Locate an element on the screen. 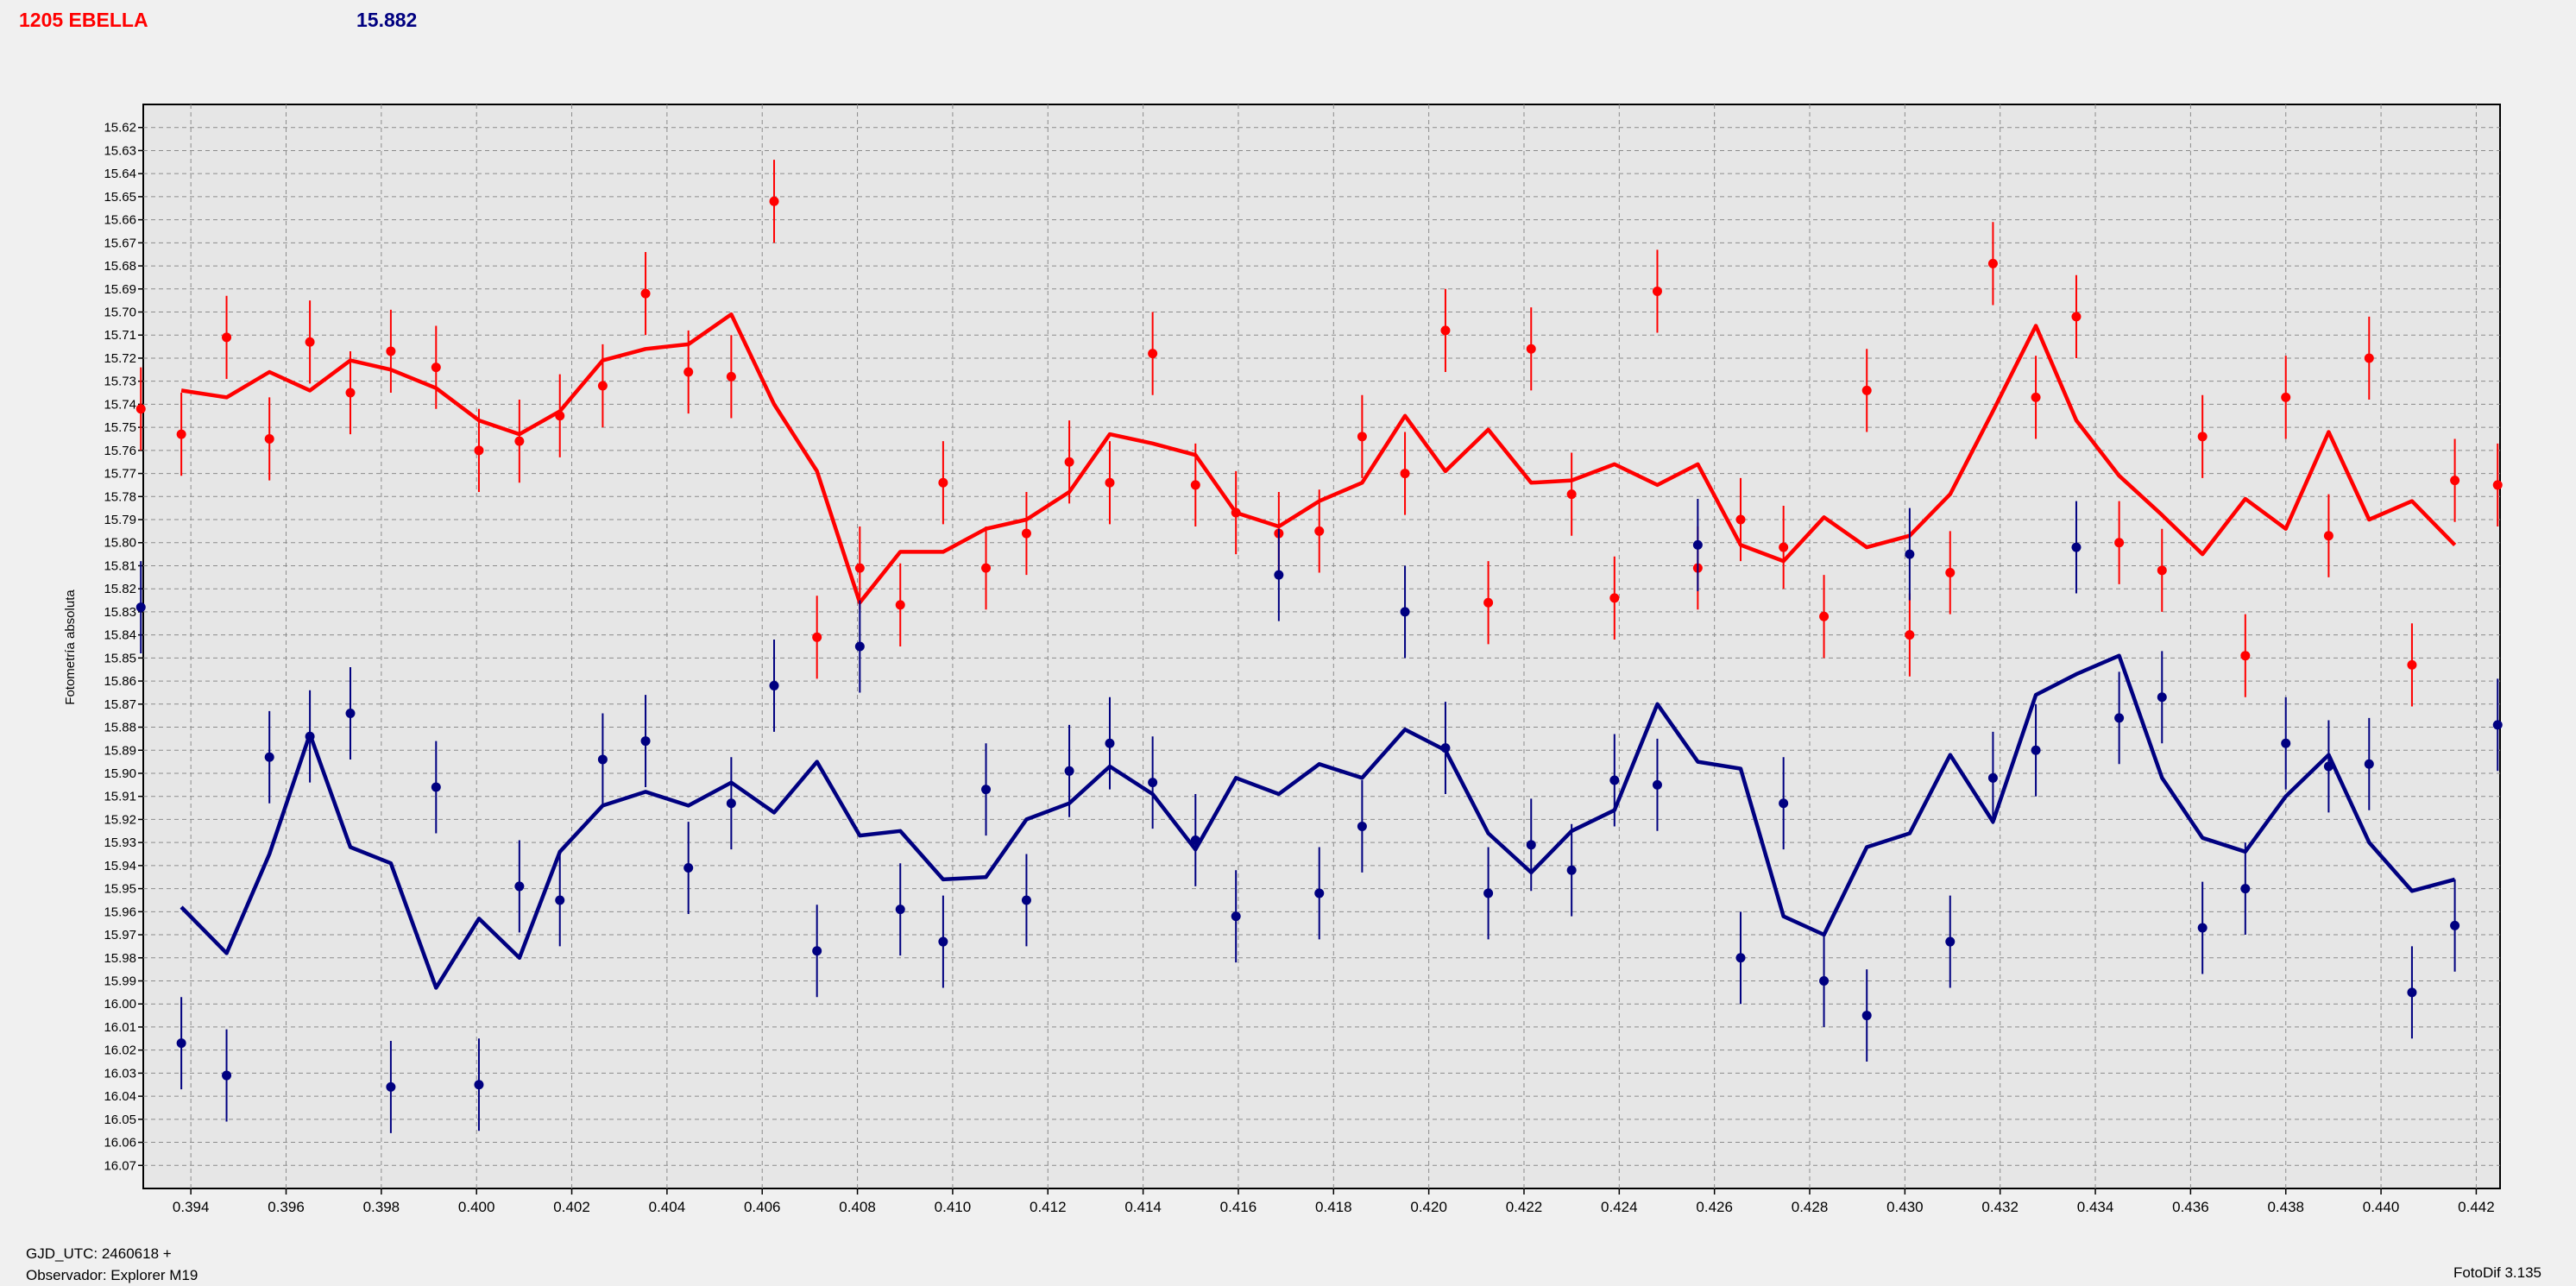 The image size is (2576, 1286). x-tick-label: 0.442 is located at coordinates (2477, 1207).